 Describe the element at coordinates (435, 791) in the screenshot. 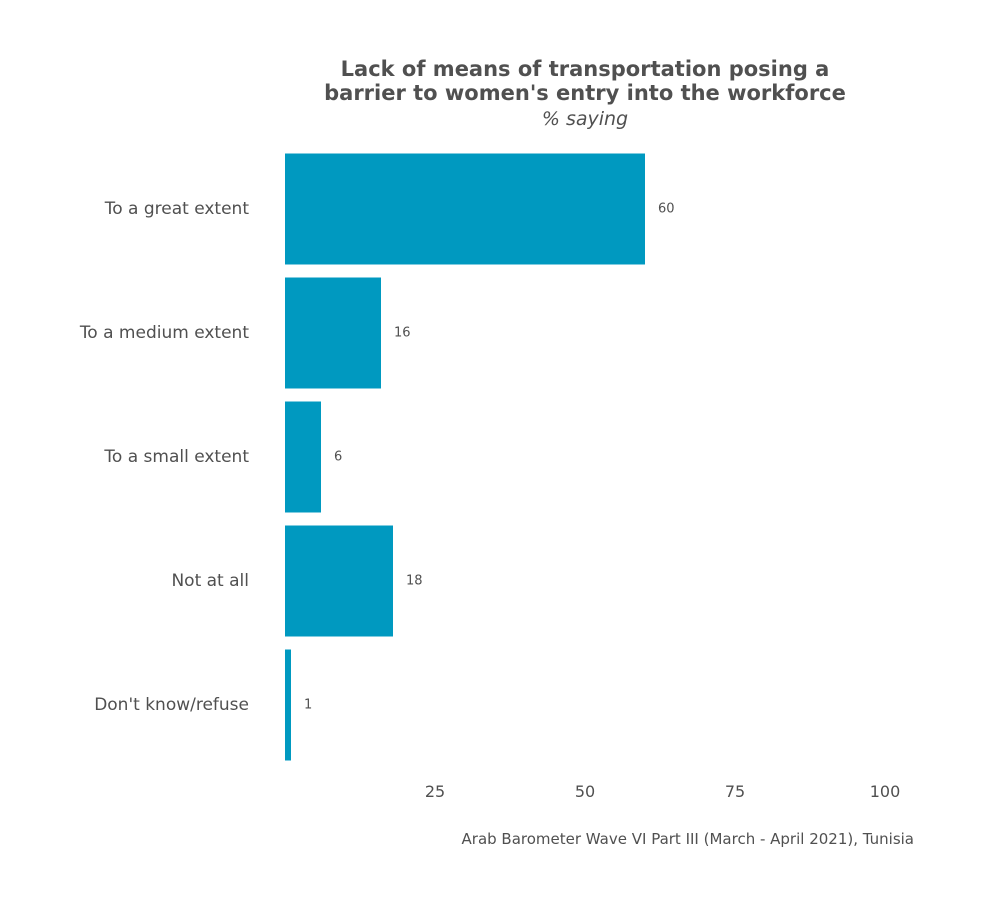

I see `x-tick-label: 25` at that location.